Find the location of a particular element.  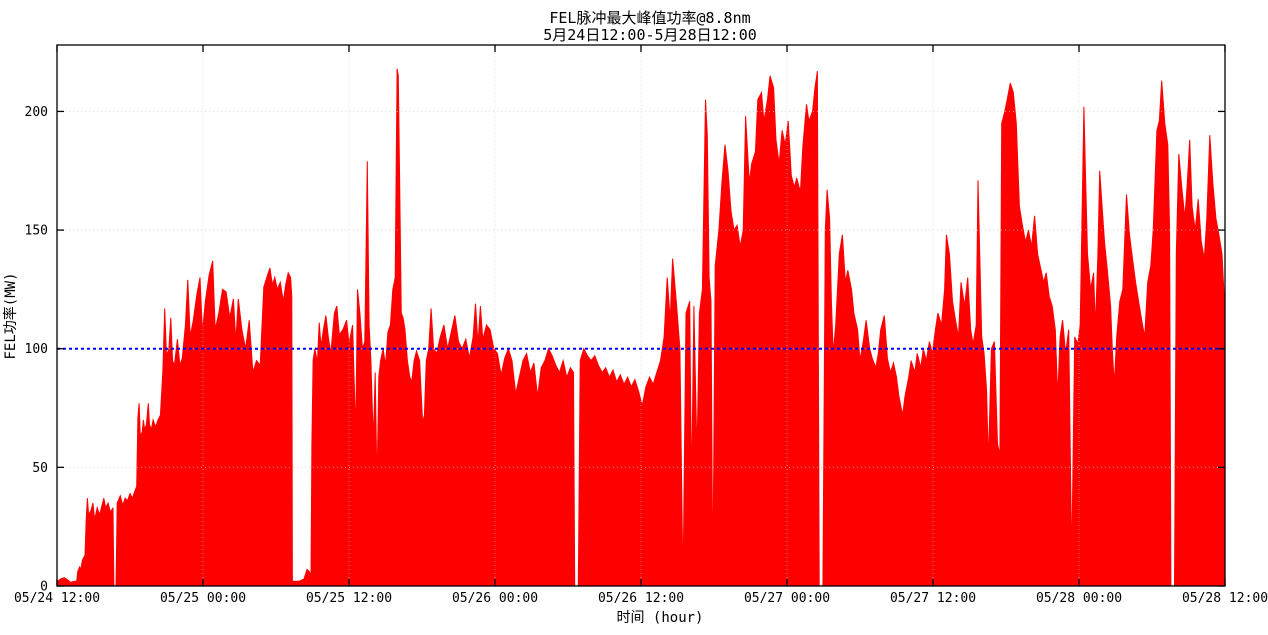

x-tick-label: 05/25 00:00 is located at coordinates (203, 598).